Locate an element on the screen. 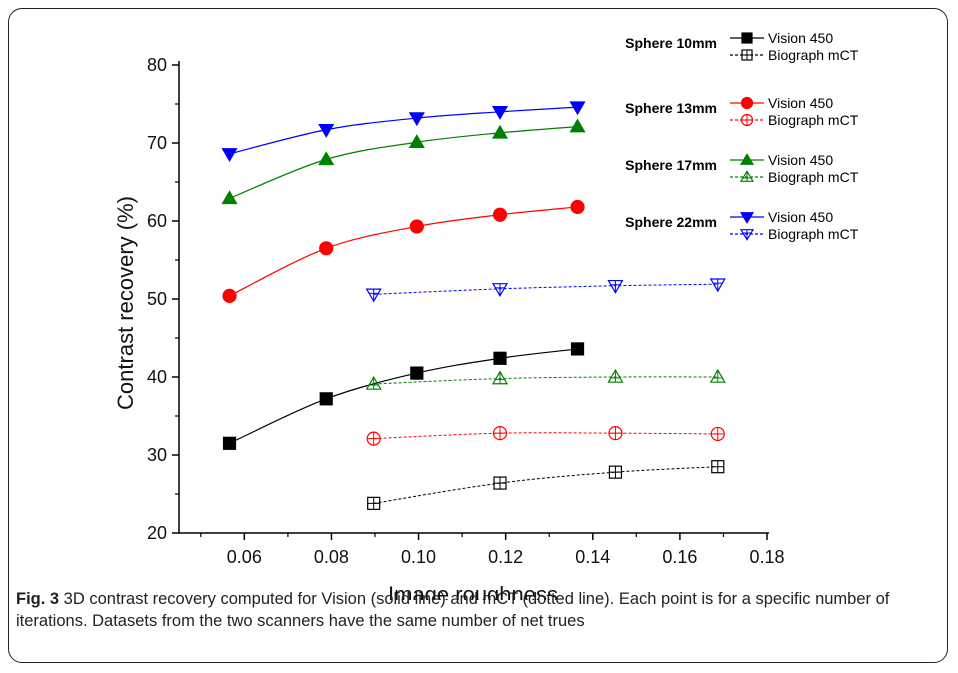 The width and height of the screenshot is (958, 673). x-tick-label-0: 0.06 is located at coordinates (244, 557).